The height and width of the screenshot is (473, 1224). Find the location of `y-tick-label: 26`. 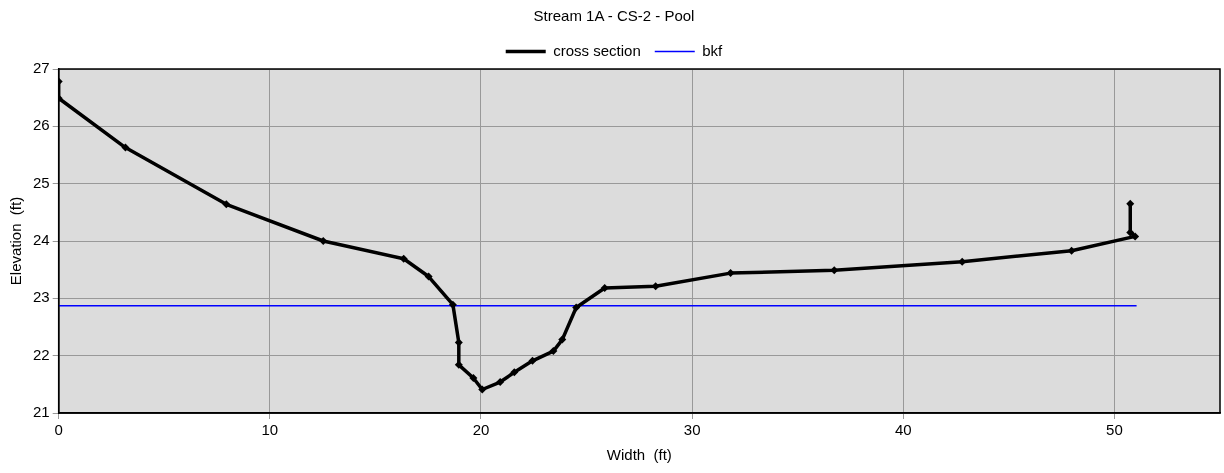

y-tick-label: 26 is located at coordinates (41, 125).